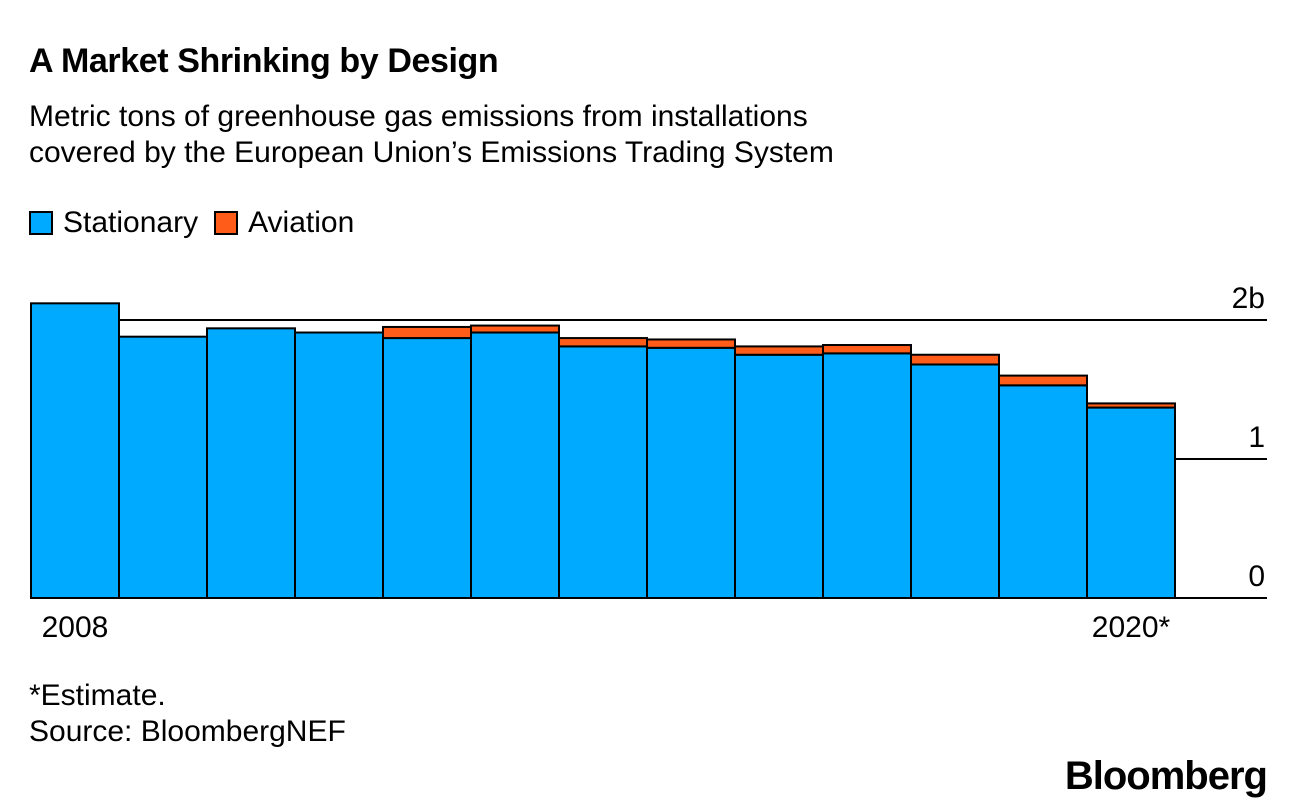  I want to click on legend-swatch-aviation, so click(226, 223).